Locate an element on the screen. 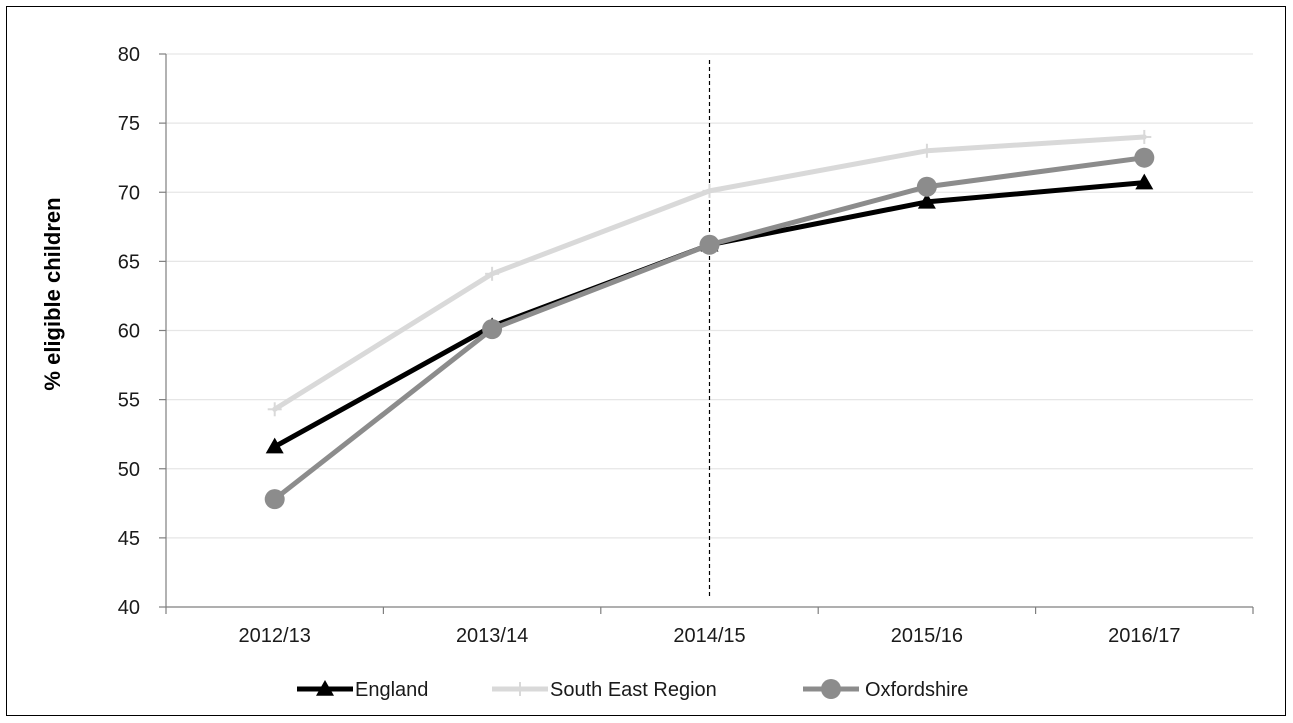 The width and height of the screenshot is (1293, 723). x-tick-label: 2013/14 is located at coordinates (492, 636).